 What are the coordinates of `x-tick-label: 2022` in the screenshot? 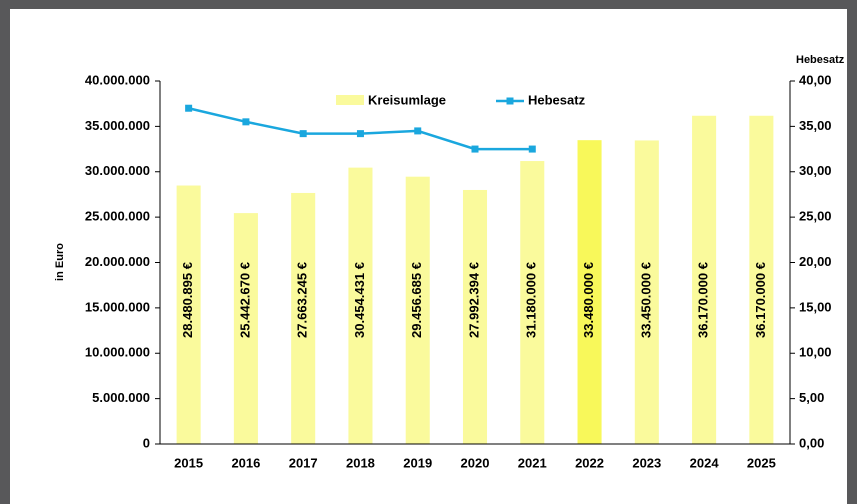 It's located at (589, 462).